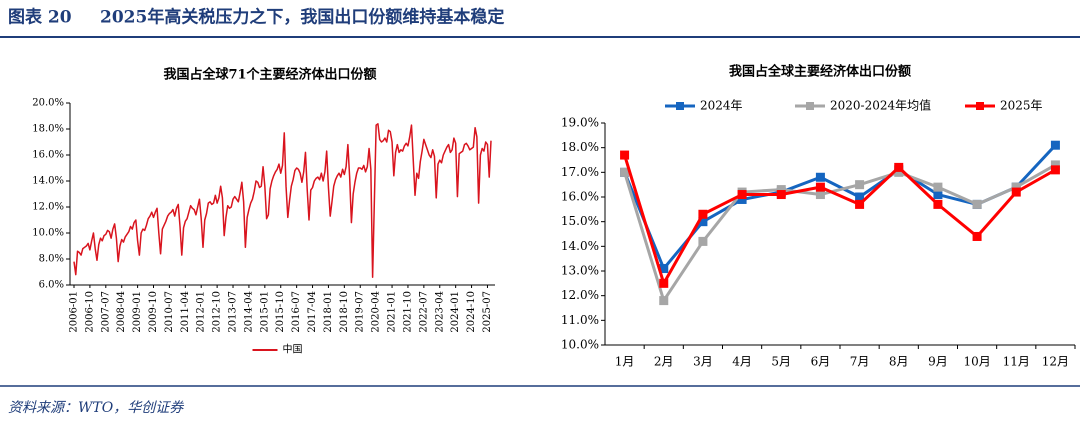 This screenshot has width=1080, height=430. I want to click on y-tick-label: 15.0%, so click(580, 221).